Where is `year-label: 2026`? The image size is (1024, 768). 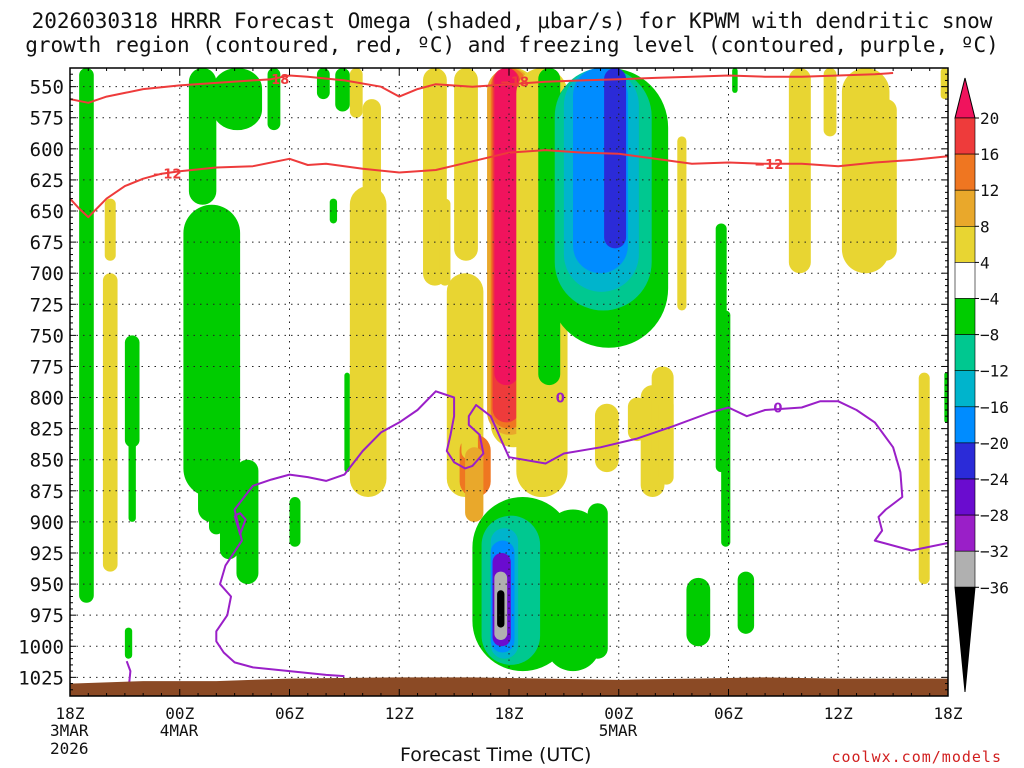 year-label: 2026 is located at coordinates (69, 748).